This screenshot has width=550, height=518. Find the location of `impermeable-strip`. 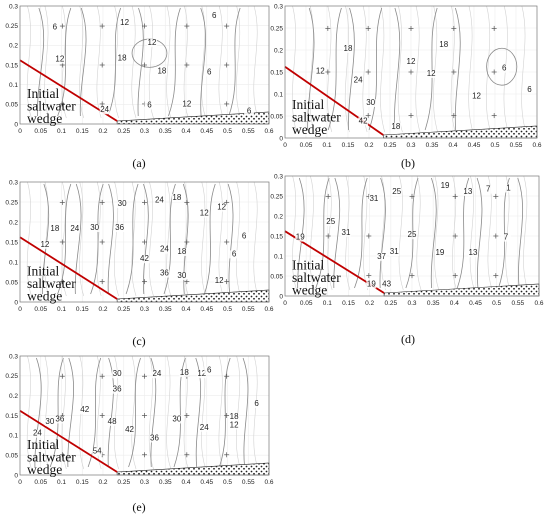

impermeable-strip is located at coordinates (460, 132).